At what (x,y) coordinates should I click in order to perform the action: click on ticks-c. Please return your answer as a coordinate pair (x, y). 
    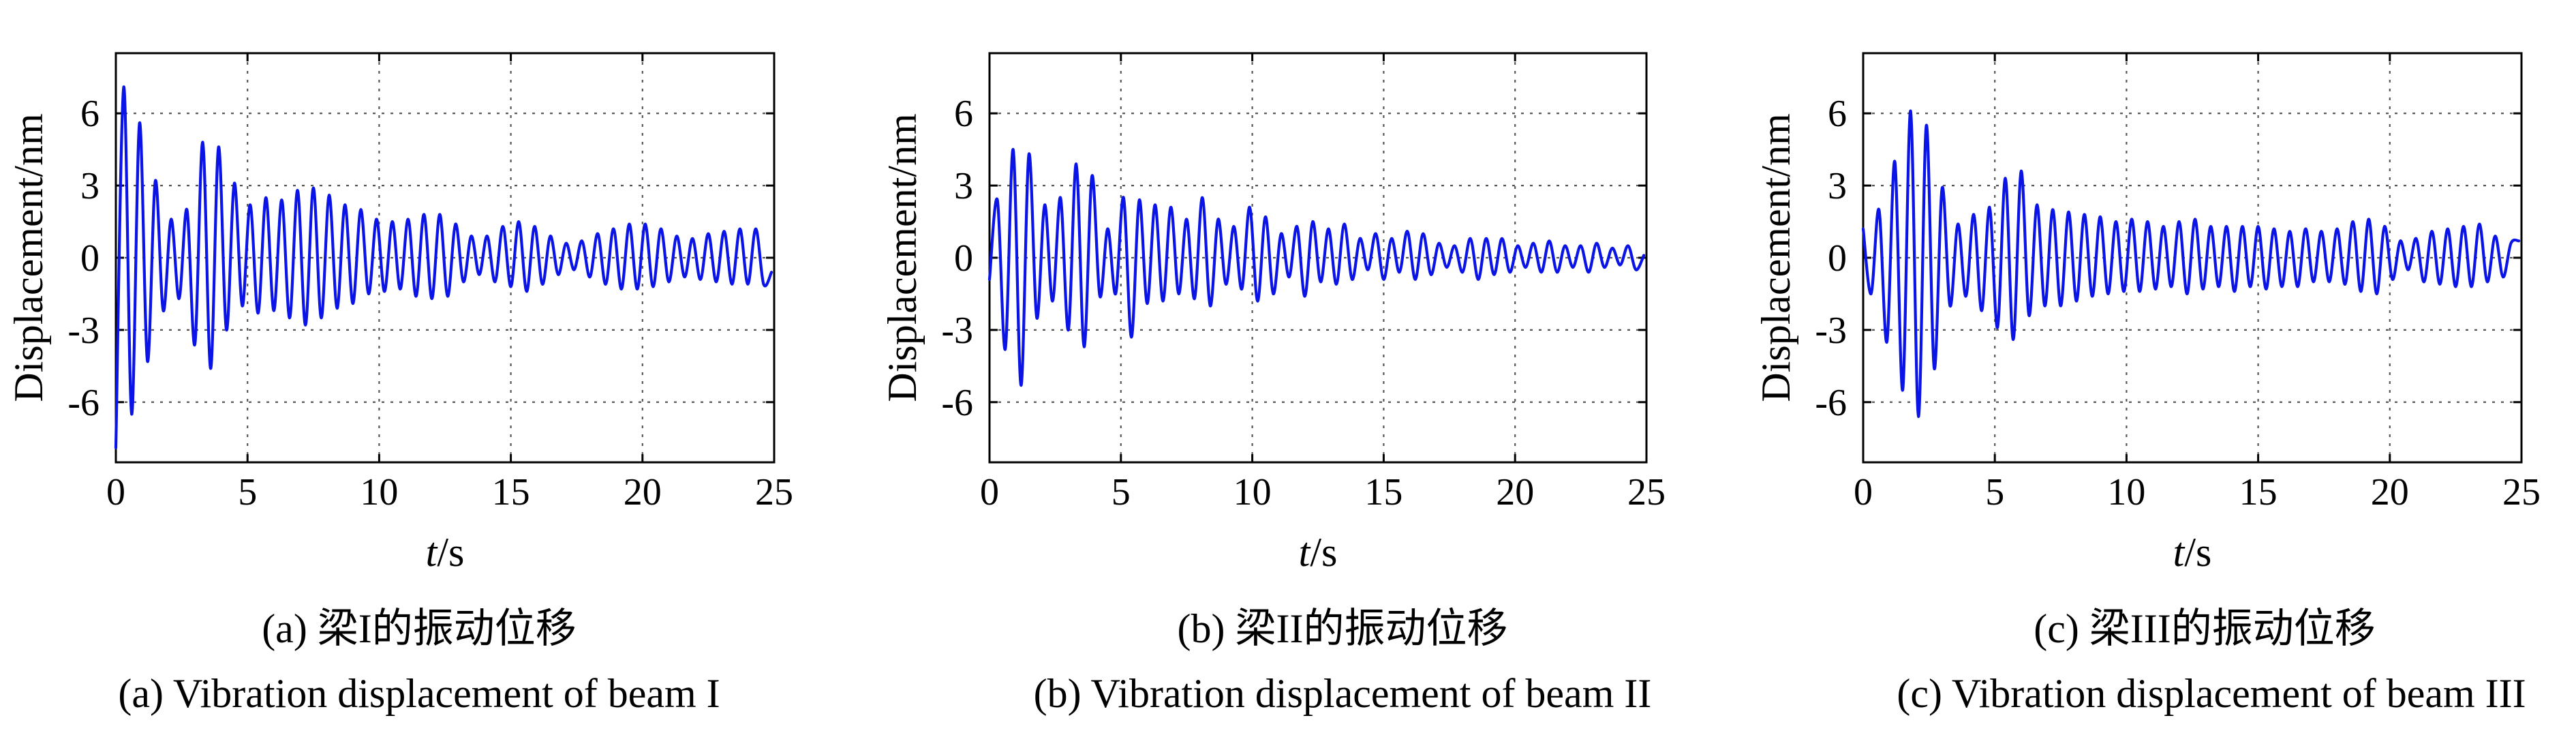
    Looking at the image, I should click on (2192, 257).